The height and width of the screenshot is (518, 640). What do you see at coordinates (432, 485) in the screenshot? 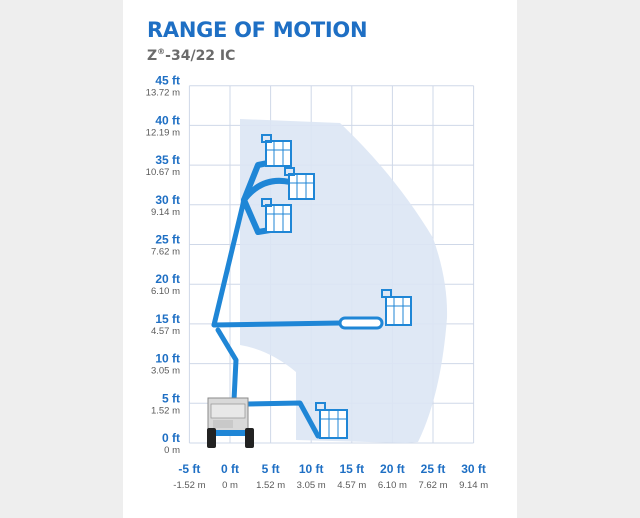
I see `x-tick-m: 7.62 m` at bounding box center [432, 485].